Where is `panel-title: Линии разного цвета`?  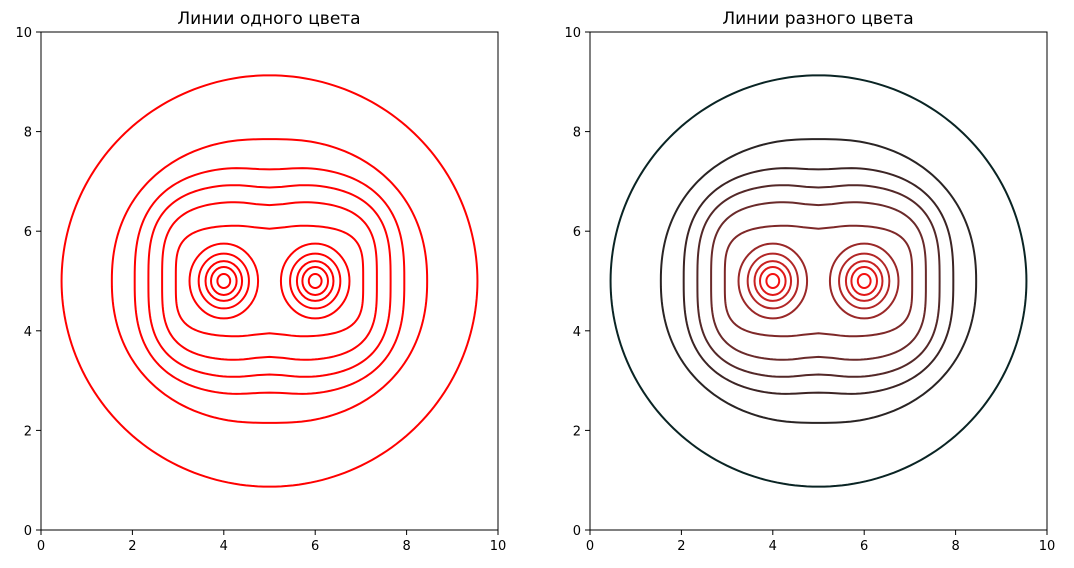
panel-title: Линии разного цвета is located at coordinates (817, 19).